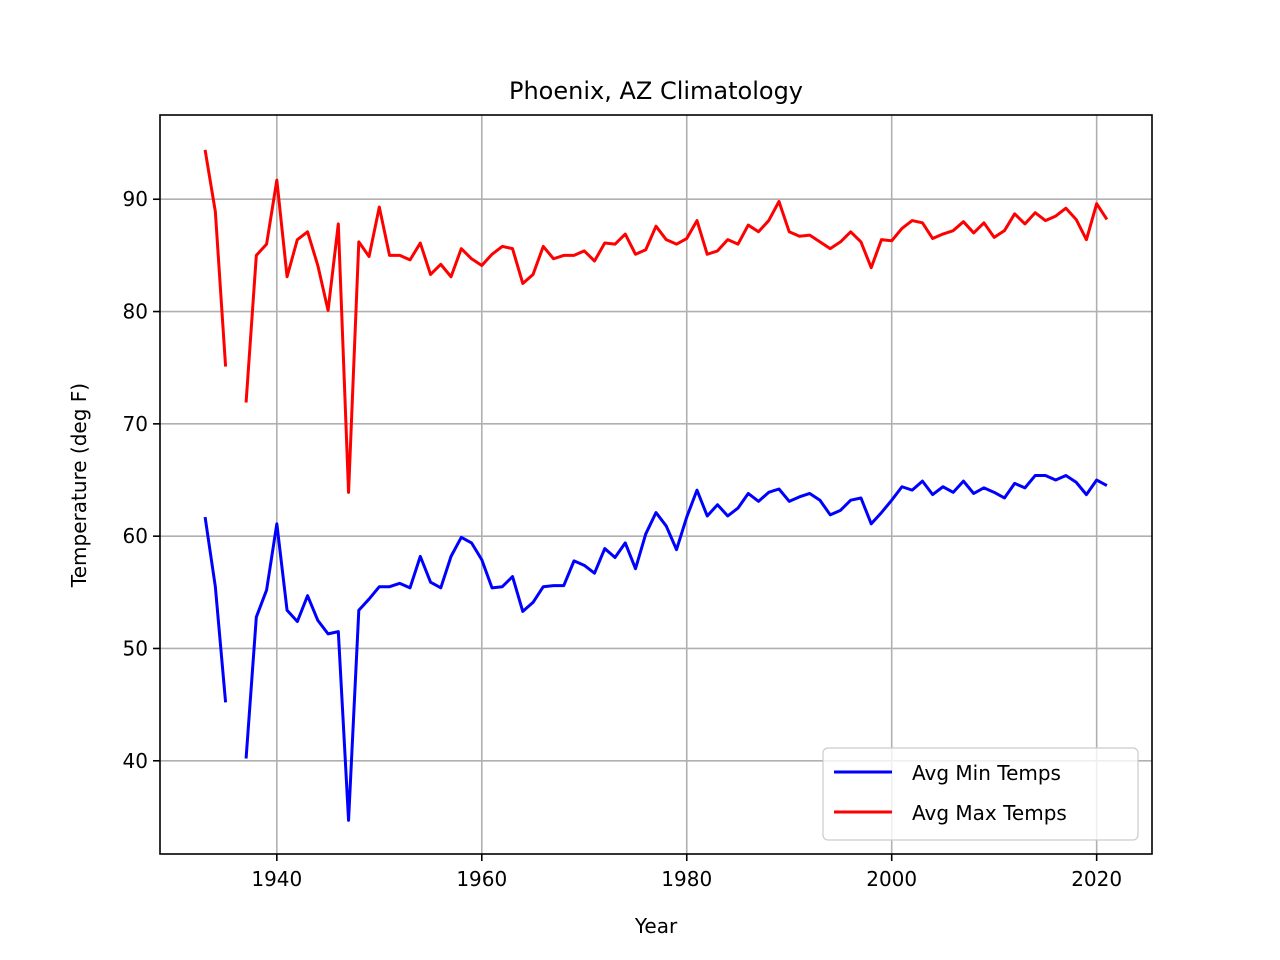 The width and height of the screenshot is (1280, 960). I want to click on y-tick-label: 70, so click(135, 424).